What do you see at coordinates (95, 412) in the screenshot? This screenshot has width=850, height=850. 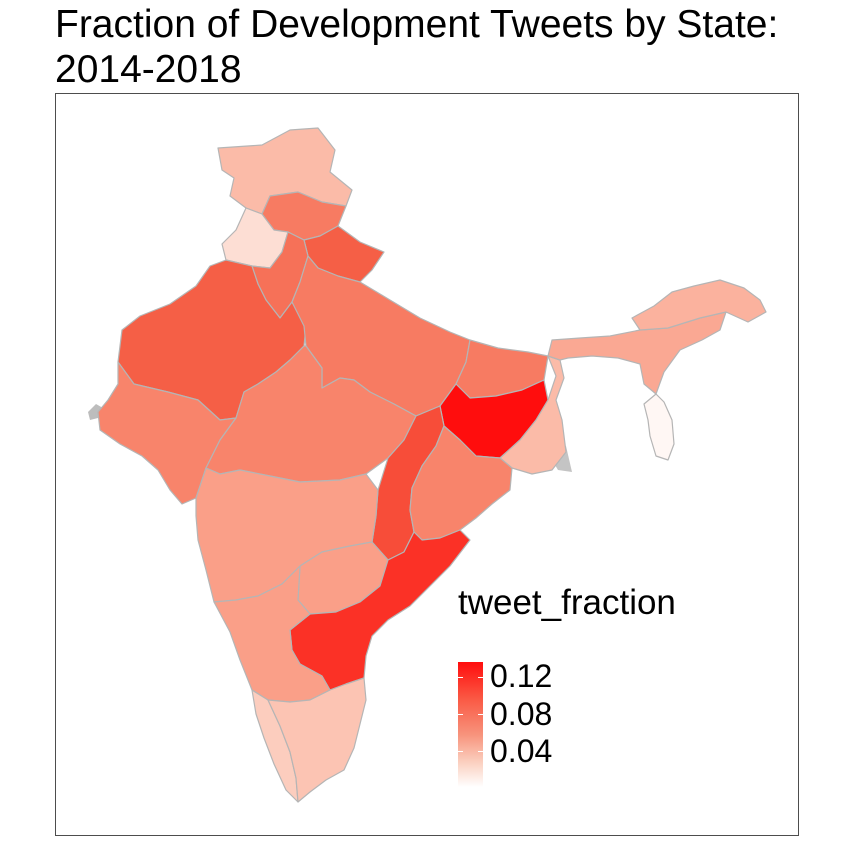 I see `region-gj-islands` at bounding box center [95, 412].